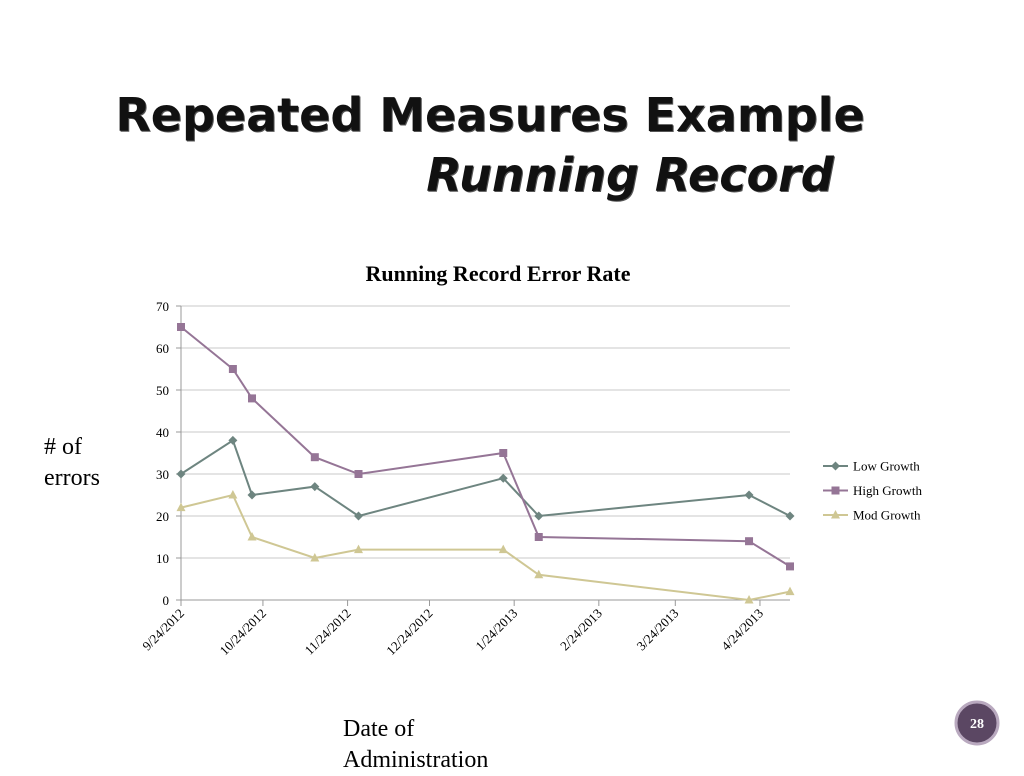 This screenshot has height=776, width=1024. I want to click on x-tick-label: 3/24/2013, so click(658, 630).